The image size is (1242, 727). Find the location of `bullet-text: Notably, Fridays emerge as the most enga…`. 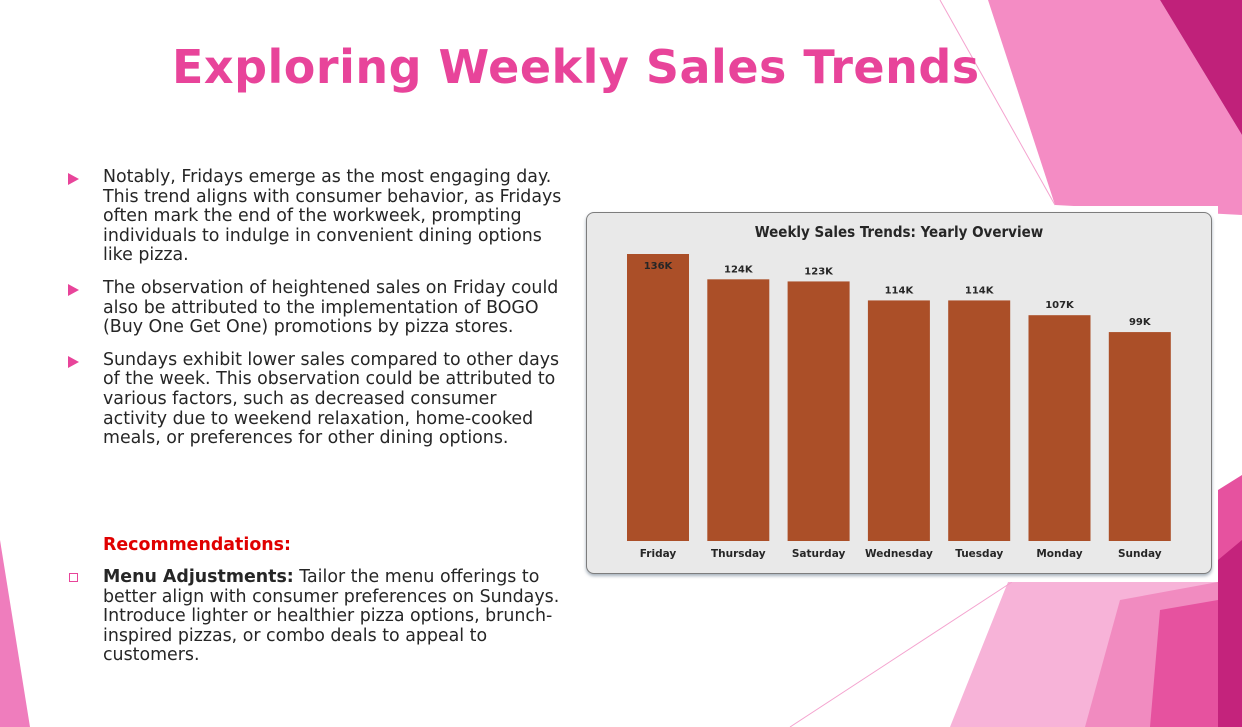

bullet-text: Notably, Fridays emerge as the most enga… is located at coordinates (332, 216).